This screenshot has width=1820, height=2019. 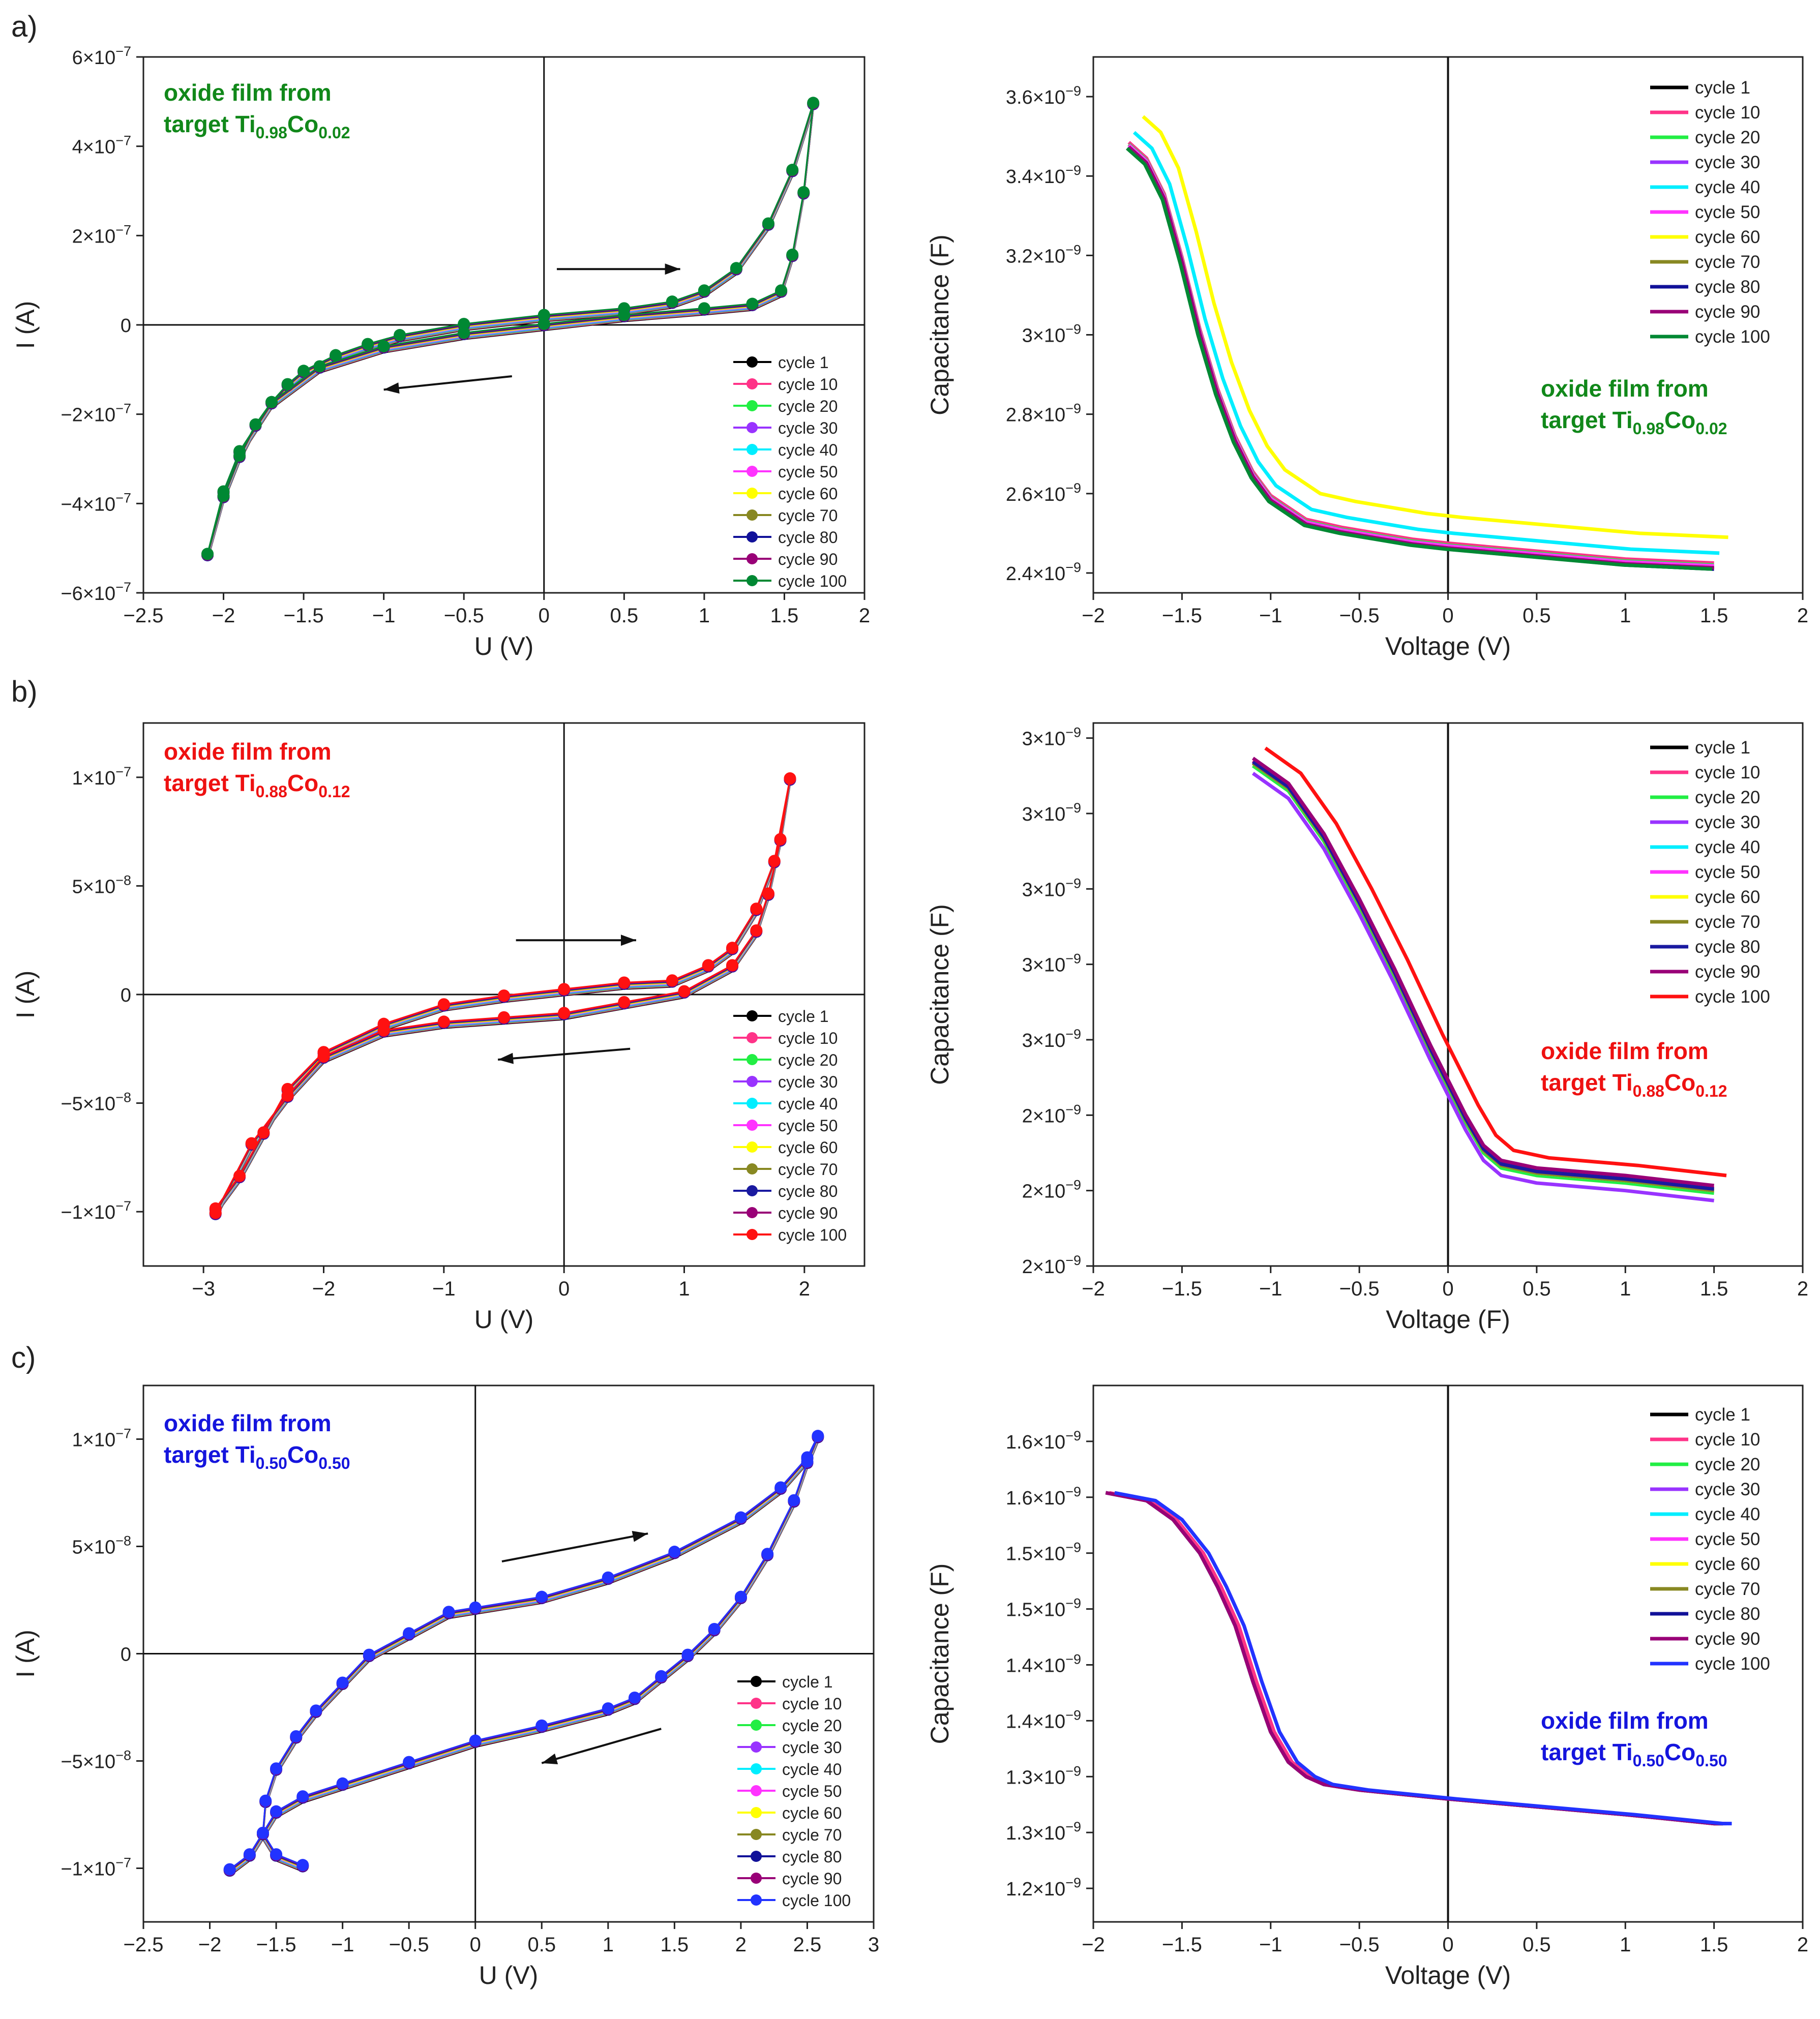 I want to click on y-axis-title: I (A), so click(x=25, y=994).